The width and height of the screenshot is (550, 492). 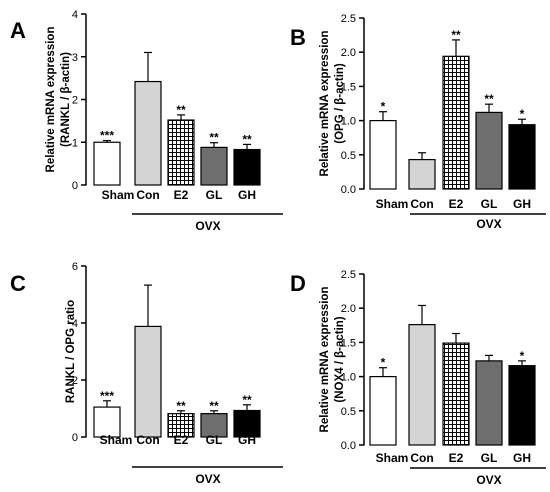 I want to click on y-axis-label-line: RANKL / OPG ratio, so click(x=71, y=351).